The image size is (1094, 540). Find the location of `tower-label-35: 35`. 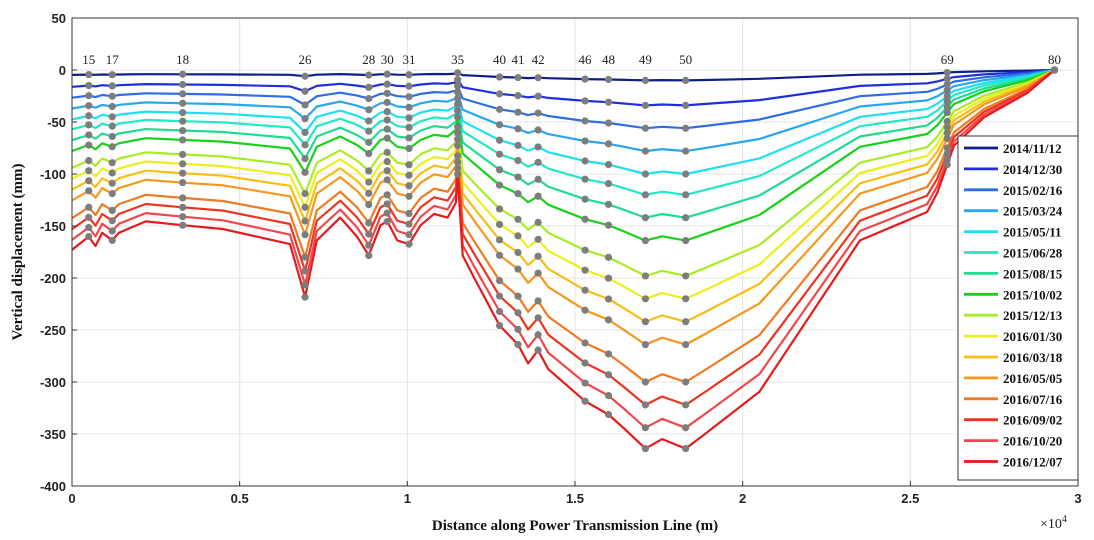

tower-label-35: 35 is located at coordinates (457, 59).